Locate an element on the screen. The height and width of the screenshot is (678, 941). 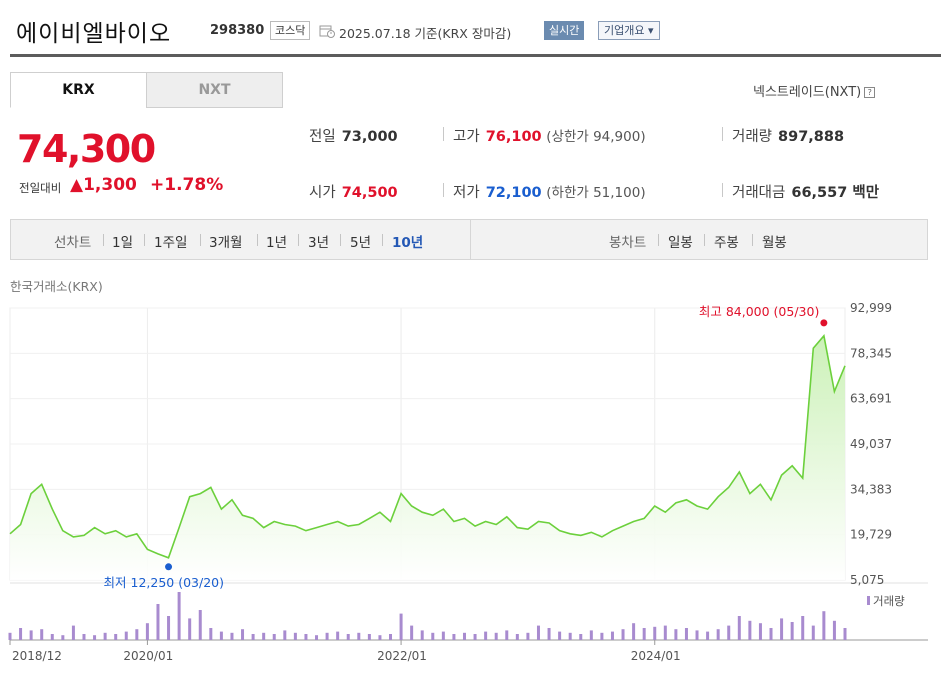
candle-monthly: 월봉 is located at coordinates (774, 243).